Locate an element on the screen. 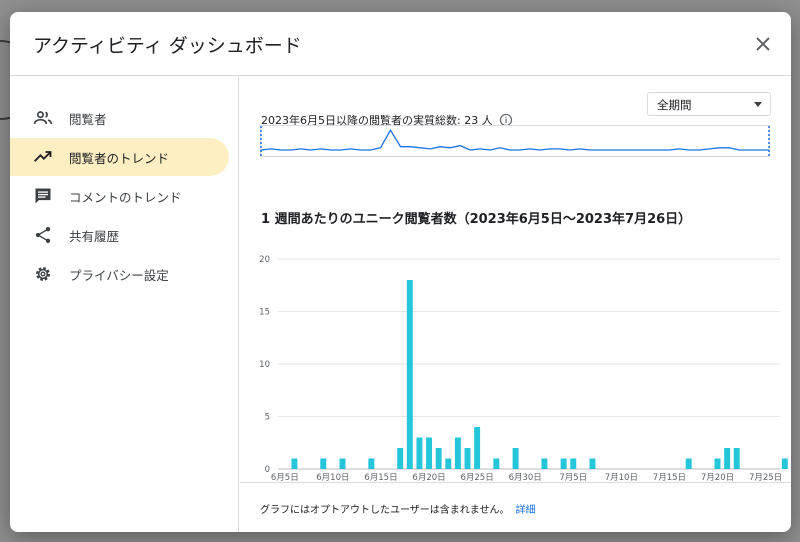  dialog-header: アクティビティ ダッシュボード is located at coordinates (400, 44).